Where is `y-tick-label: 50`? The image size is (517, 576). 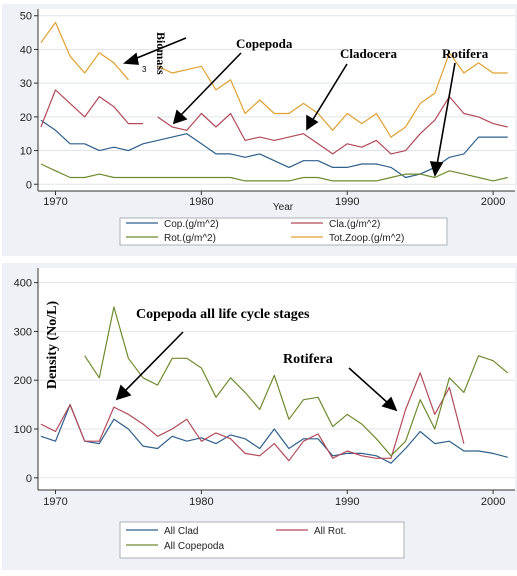 y-tick-label: 50 is located at coordinates (26, 17).